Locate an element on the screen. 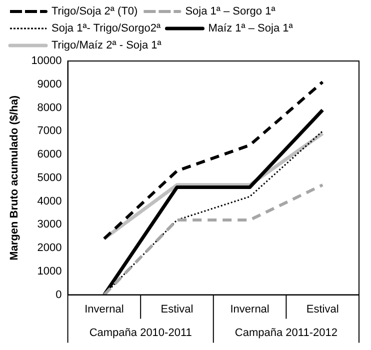 The height and width of the screenshot is (350, 371). legend-label: Maíz 1ª – Soja 1ª is located at coordinates (251, 28).